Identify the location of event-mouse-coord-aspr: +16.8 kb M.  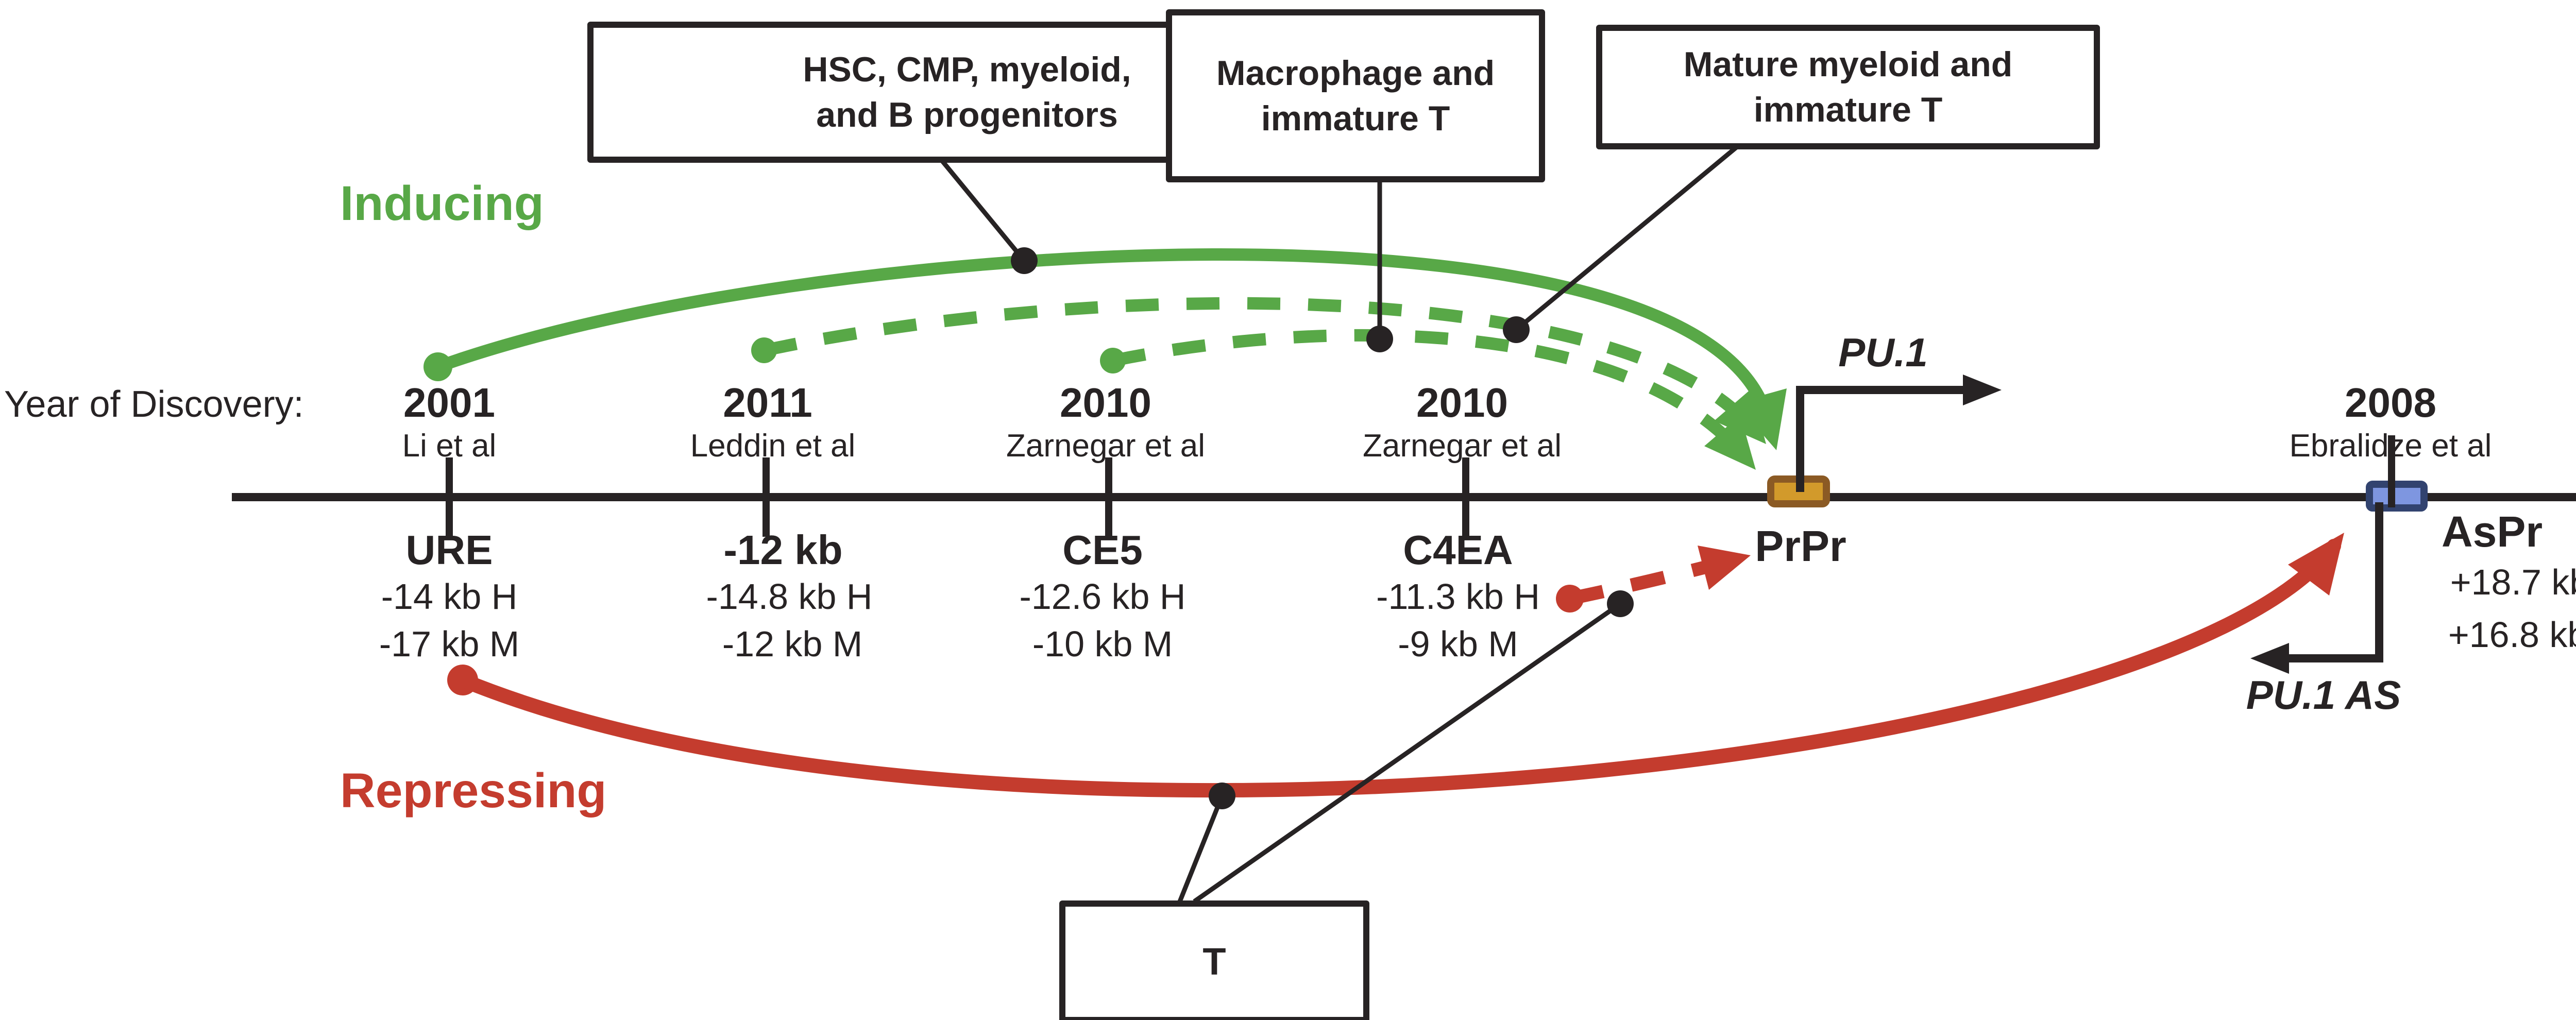
(2512, 635).